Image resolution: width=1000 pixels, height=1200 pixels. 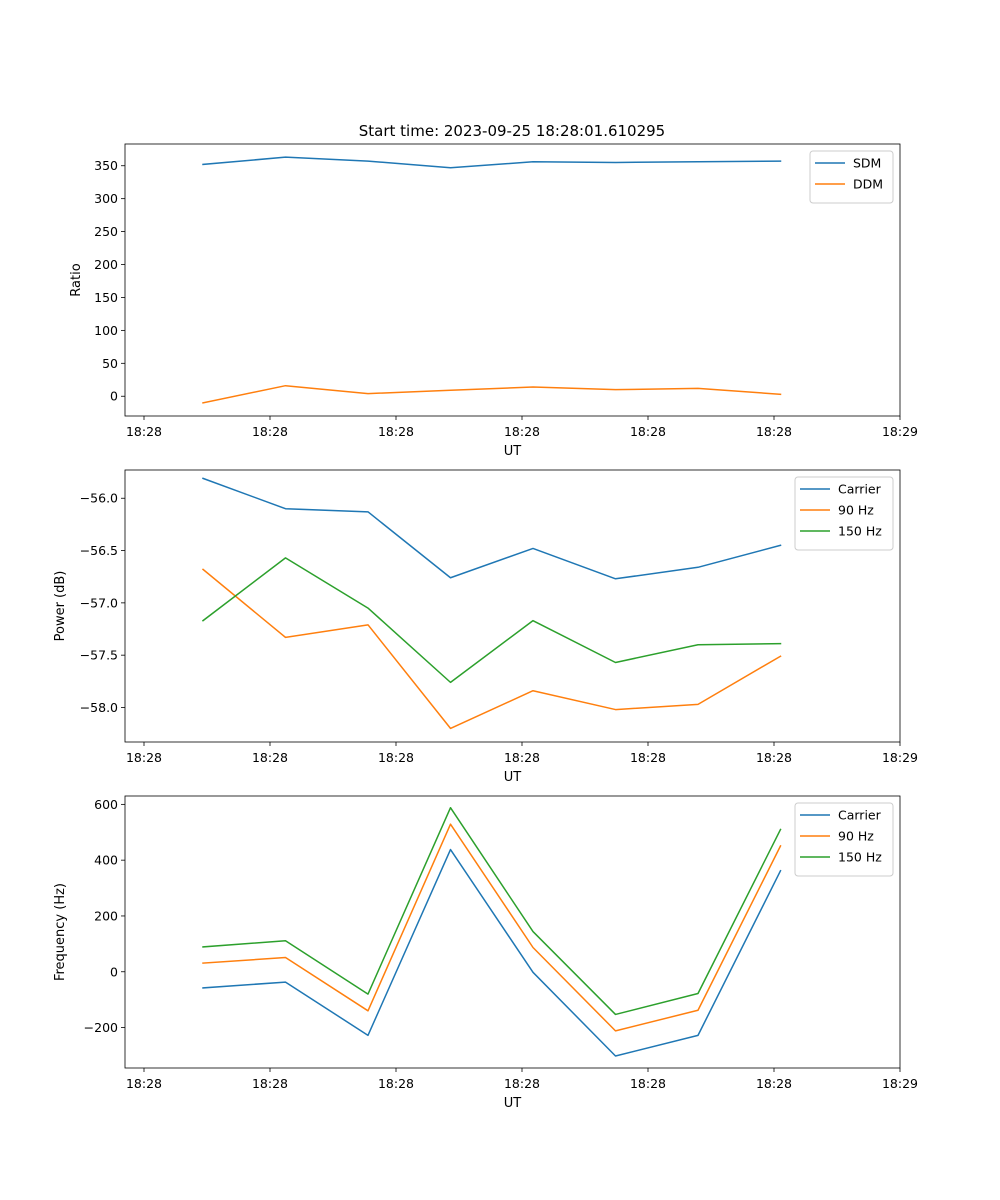 I want to click on y-tick-label: −56.0, so click(x=99, y=498).